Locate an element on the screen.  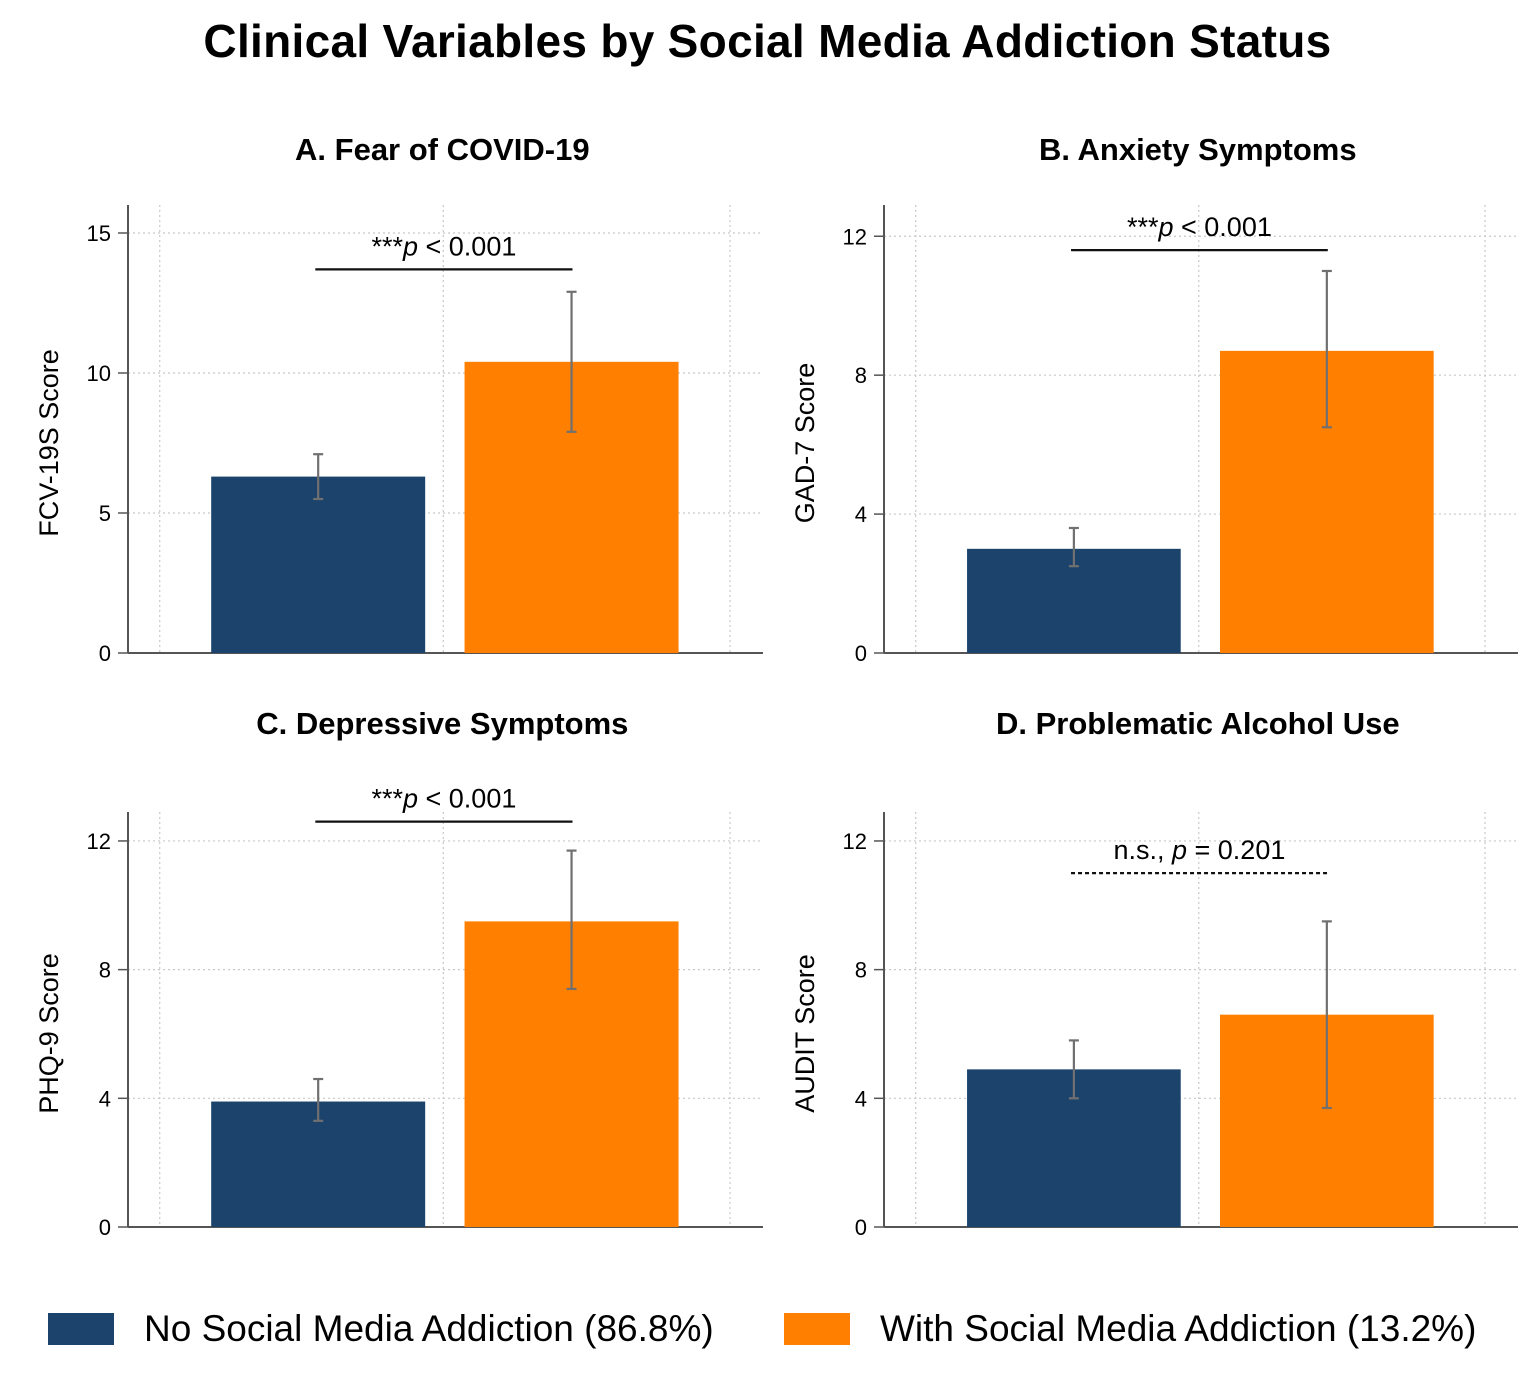
legend-item-no-addiction: No Social Media Addiction (86.8%) is located at coordinates (381, 1329).